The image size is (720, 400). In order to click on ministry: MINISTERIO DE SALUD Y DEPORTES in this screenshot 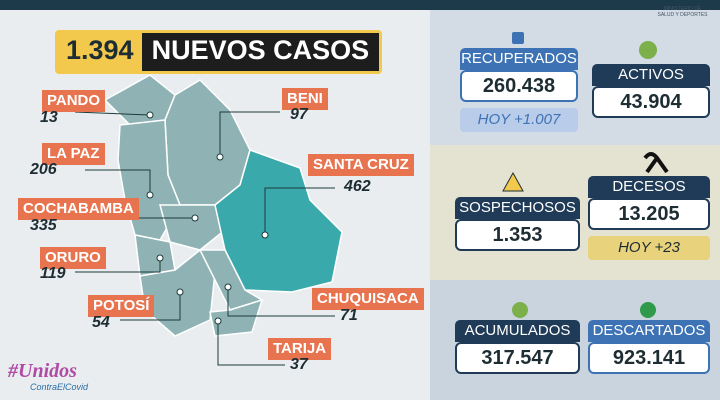, I will do `click(682, 12)`.